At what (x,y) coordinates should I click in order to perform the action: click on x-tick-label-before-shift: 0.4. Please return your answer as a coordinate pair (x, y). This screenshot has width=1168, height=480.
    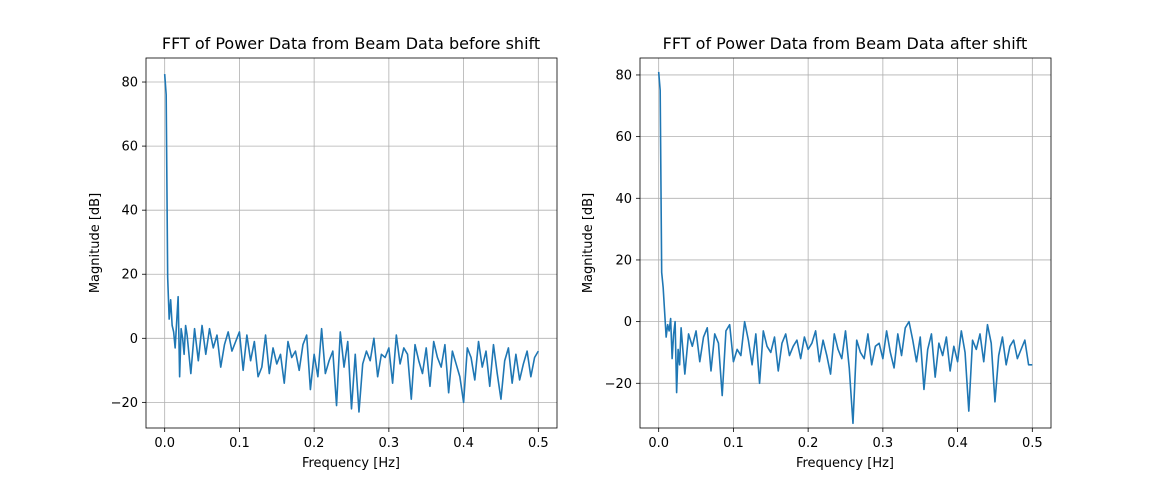
    Looking at the image, I should click on (463, 443).